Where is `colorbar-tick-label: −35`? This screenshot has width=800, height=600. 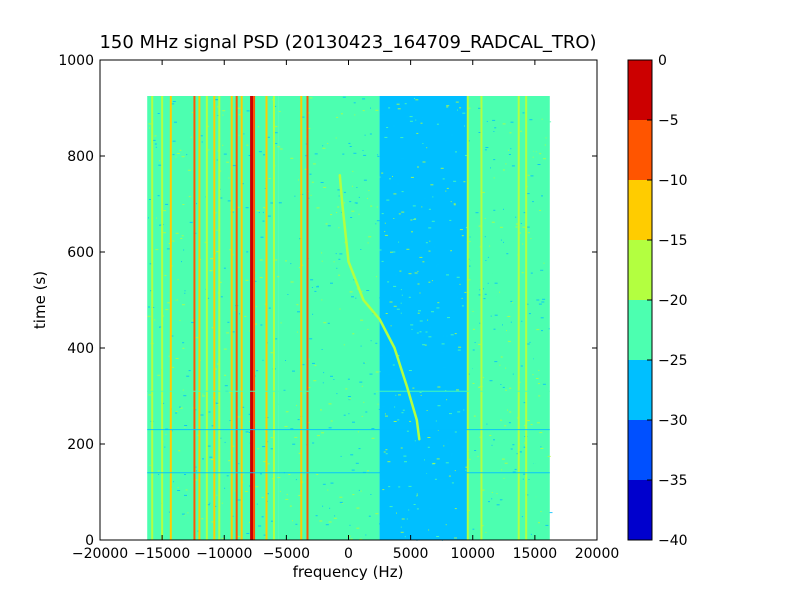 colorbar-tick-label: −35 is located at coordinates (673, 481).